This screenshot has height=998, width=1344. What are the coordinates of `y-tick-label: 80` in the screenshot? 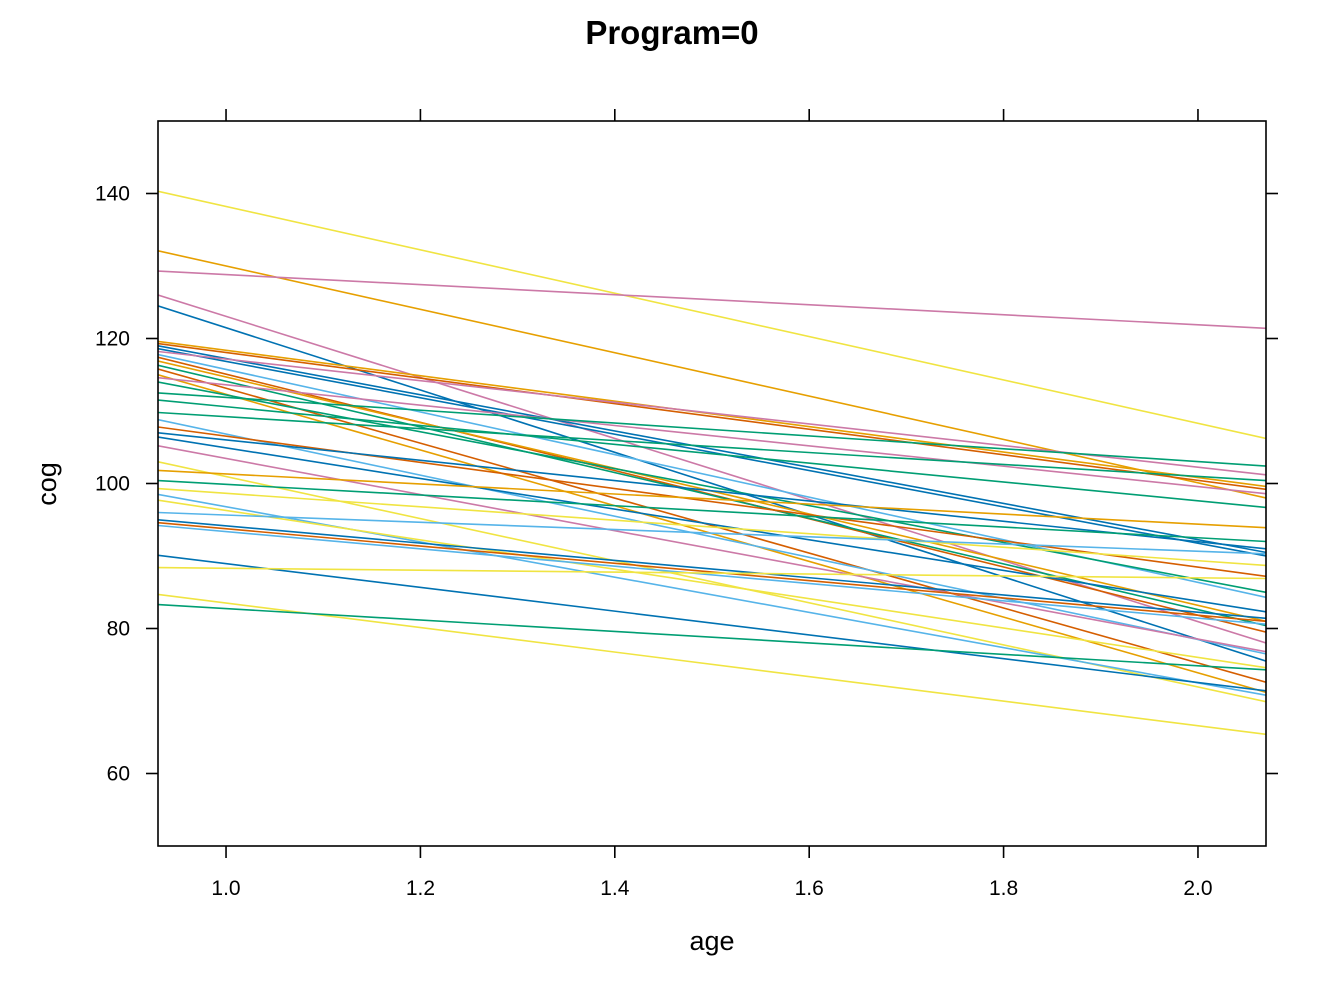 It's located at (118, 629).